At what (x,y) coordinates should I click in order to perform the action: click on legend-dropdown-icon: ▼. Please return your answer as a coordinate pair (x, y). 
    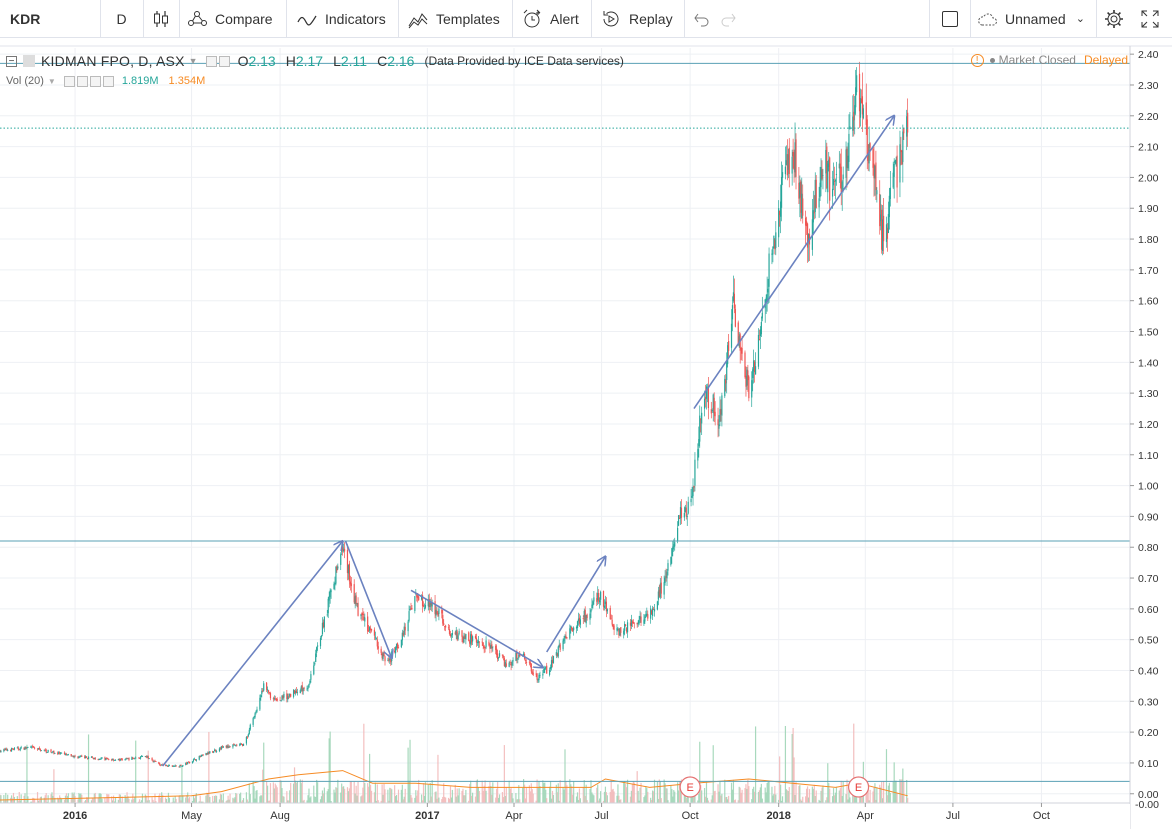
    Looking at the image, I should click on (193, 61).